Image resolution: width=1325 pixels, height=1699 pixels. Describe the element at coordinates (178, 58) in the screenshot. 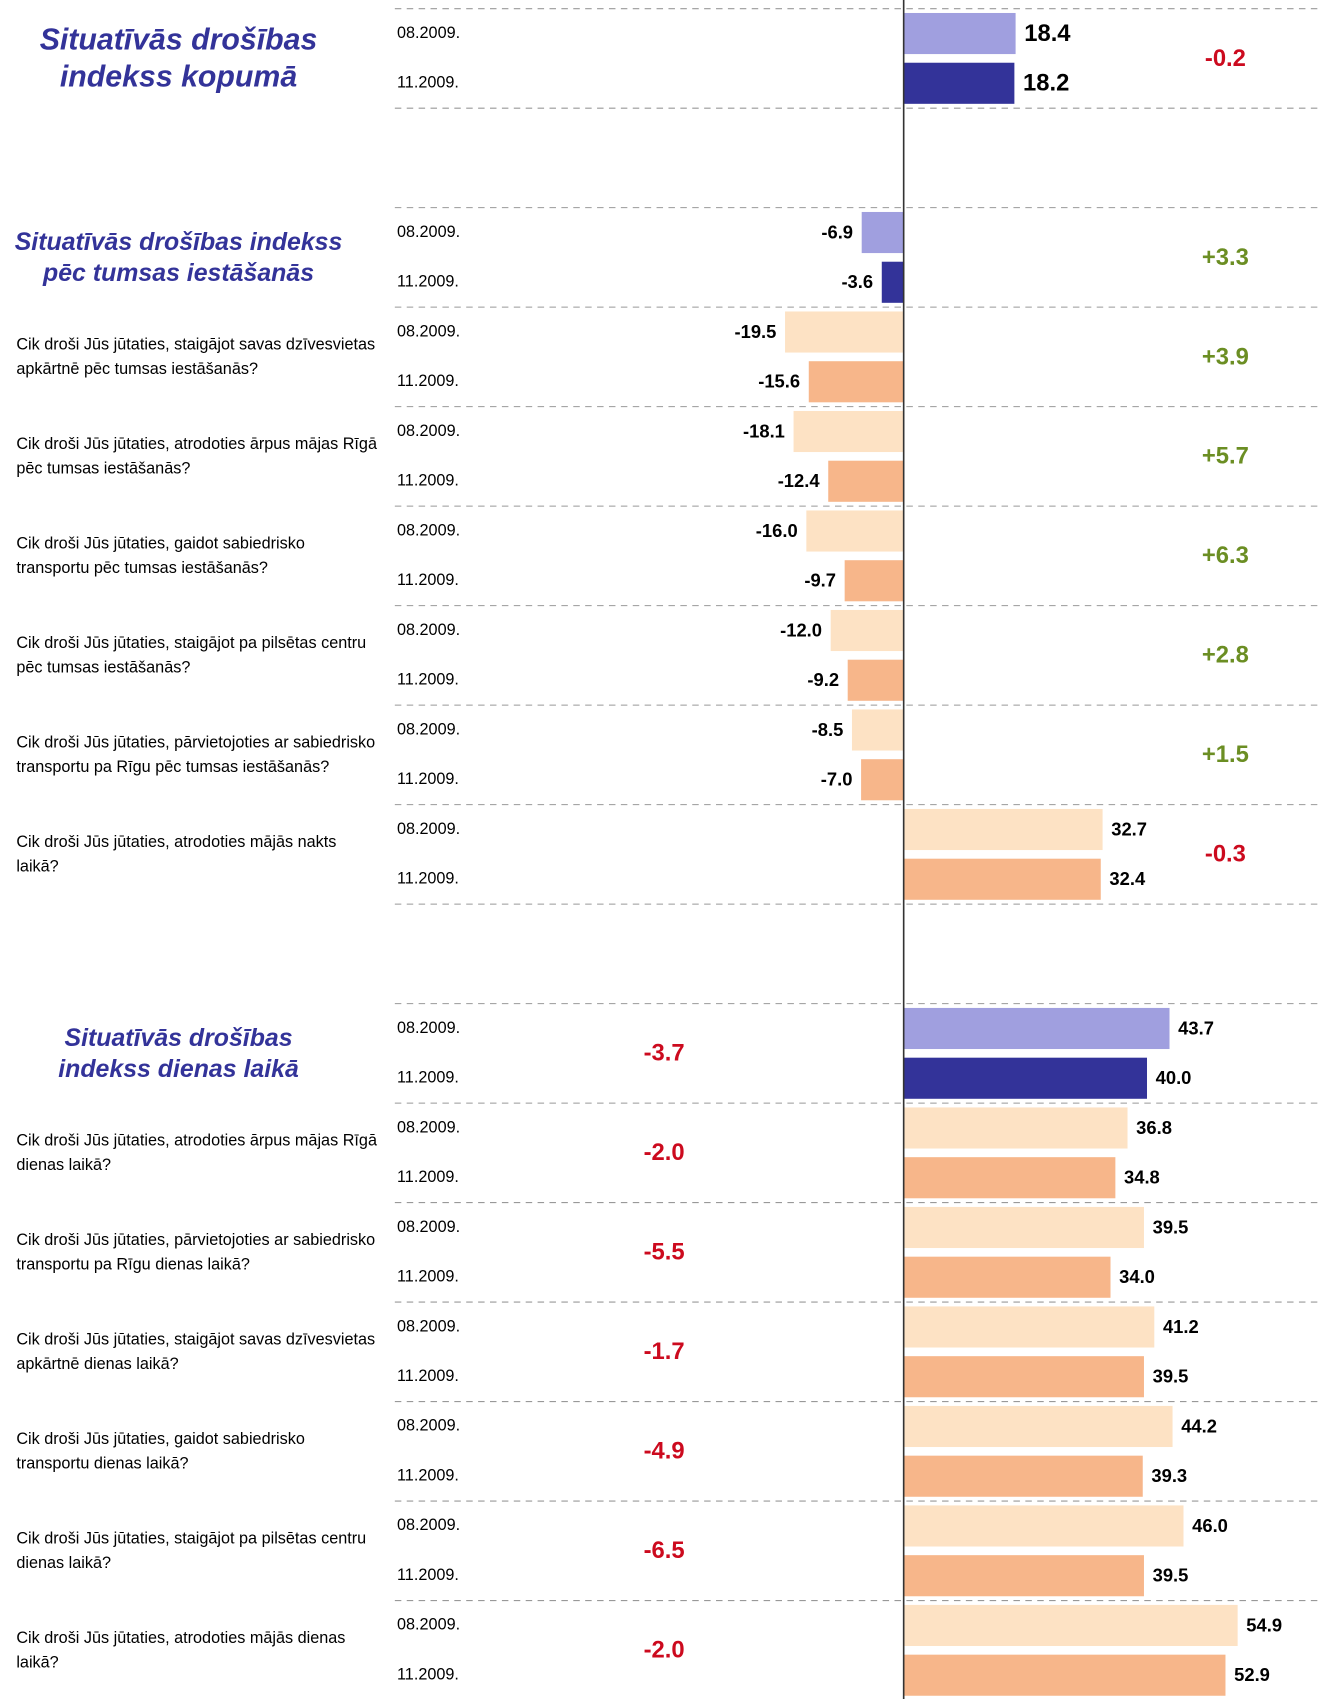

I see `section-title: Situatīvās drošības indekss kopumā` at that location.